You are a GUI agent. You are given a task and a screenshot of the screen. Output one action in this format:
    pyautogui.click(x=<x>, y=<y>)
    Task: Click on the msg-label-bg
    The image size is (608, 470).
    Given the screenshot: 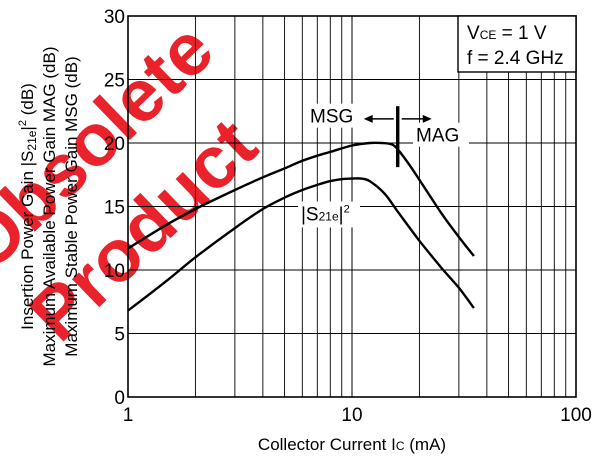 What is the action you would take?
    pyautogui.click(x=334, y=115)
    